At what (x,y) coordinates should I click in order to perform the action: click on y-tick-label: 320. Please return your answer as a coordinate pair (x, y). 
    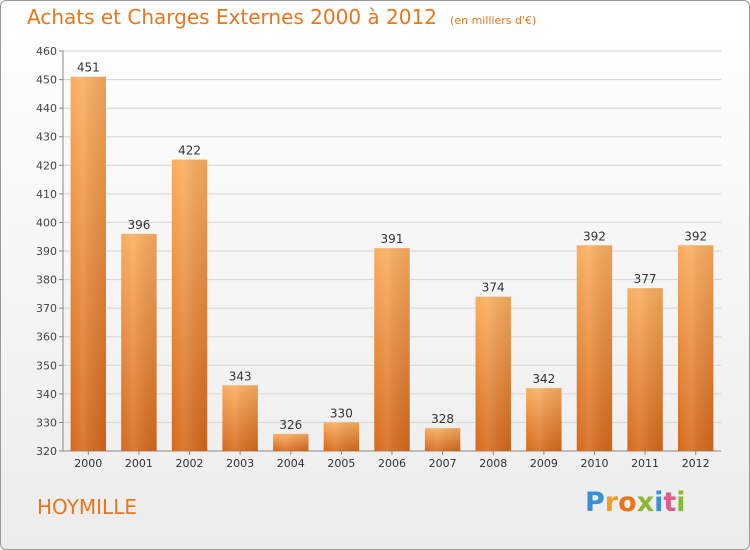
    Looking at the image, I should click on (46, 451).